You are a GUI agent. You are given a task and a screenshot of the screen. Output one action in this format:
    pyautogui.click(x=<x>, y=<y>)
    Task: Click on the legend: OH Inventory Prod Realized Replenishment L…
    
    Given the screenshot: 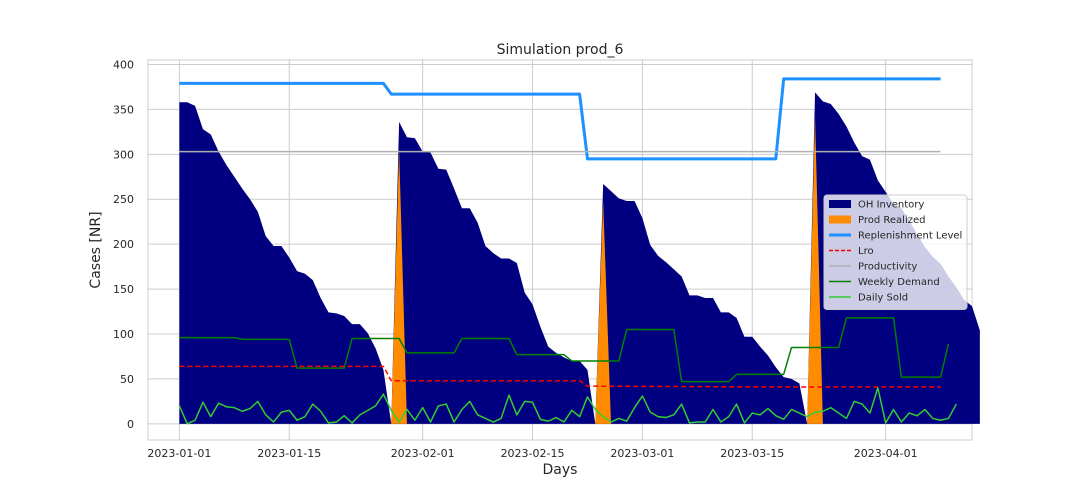 What is the action you would take?
    pyautogui.click(x=895, y=252)
    